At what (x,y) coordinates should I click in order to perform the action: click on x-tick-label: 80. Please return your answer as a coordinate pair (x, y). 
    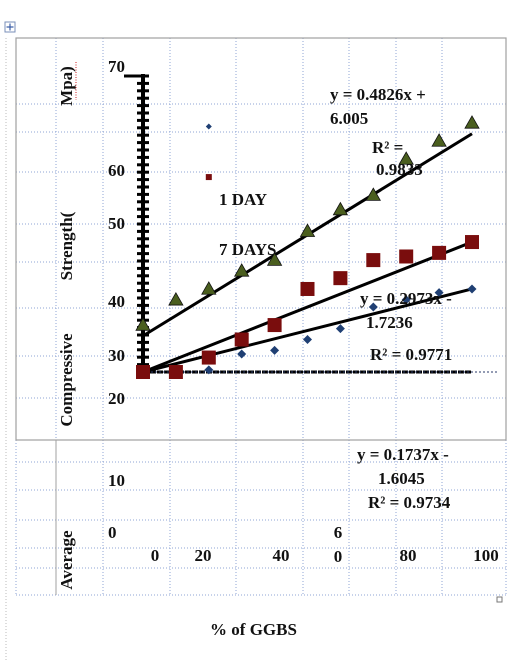
    Looking at the image, I should click on (408, 555).